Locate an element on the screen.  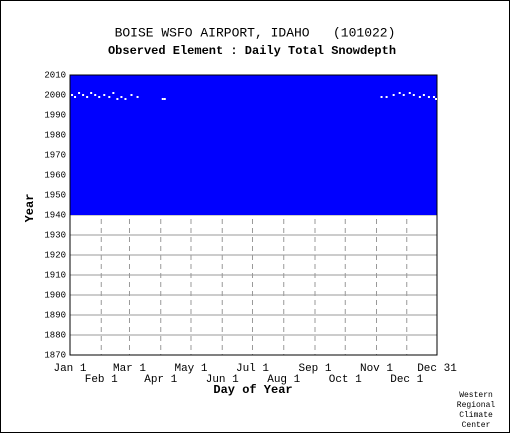
chart-subtitle: Observed Element : Daily Total Snowdepth is located at coordinates (252, 51).